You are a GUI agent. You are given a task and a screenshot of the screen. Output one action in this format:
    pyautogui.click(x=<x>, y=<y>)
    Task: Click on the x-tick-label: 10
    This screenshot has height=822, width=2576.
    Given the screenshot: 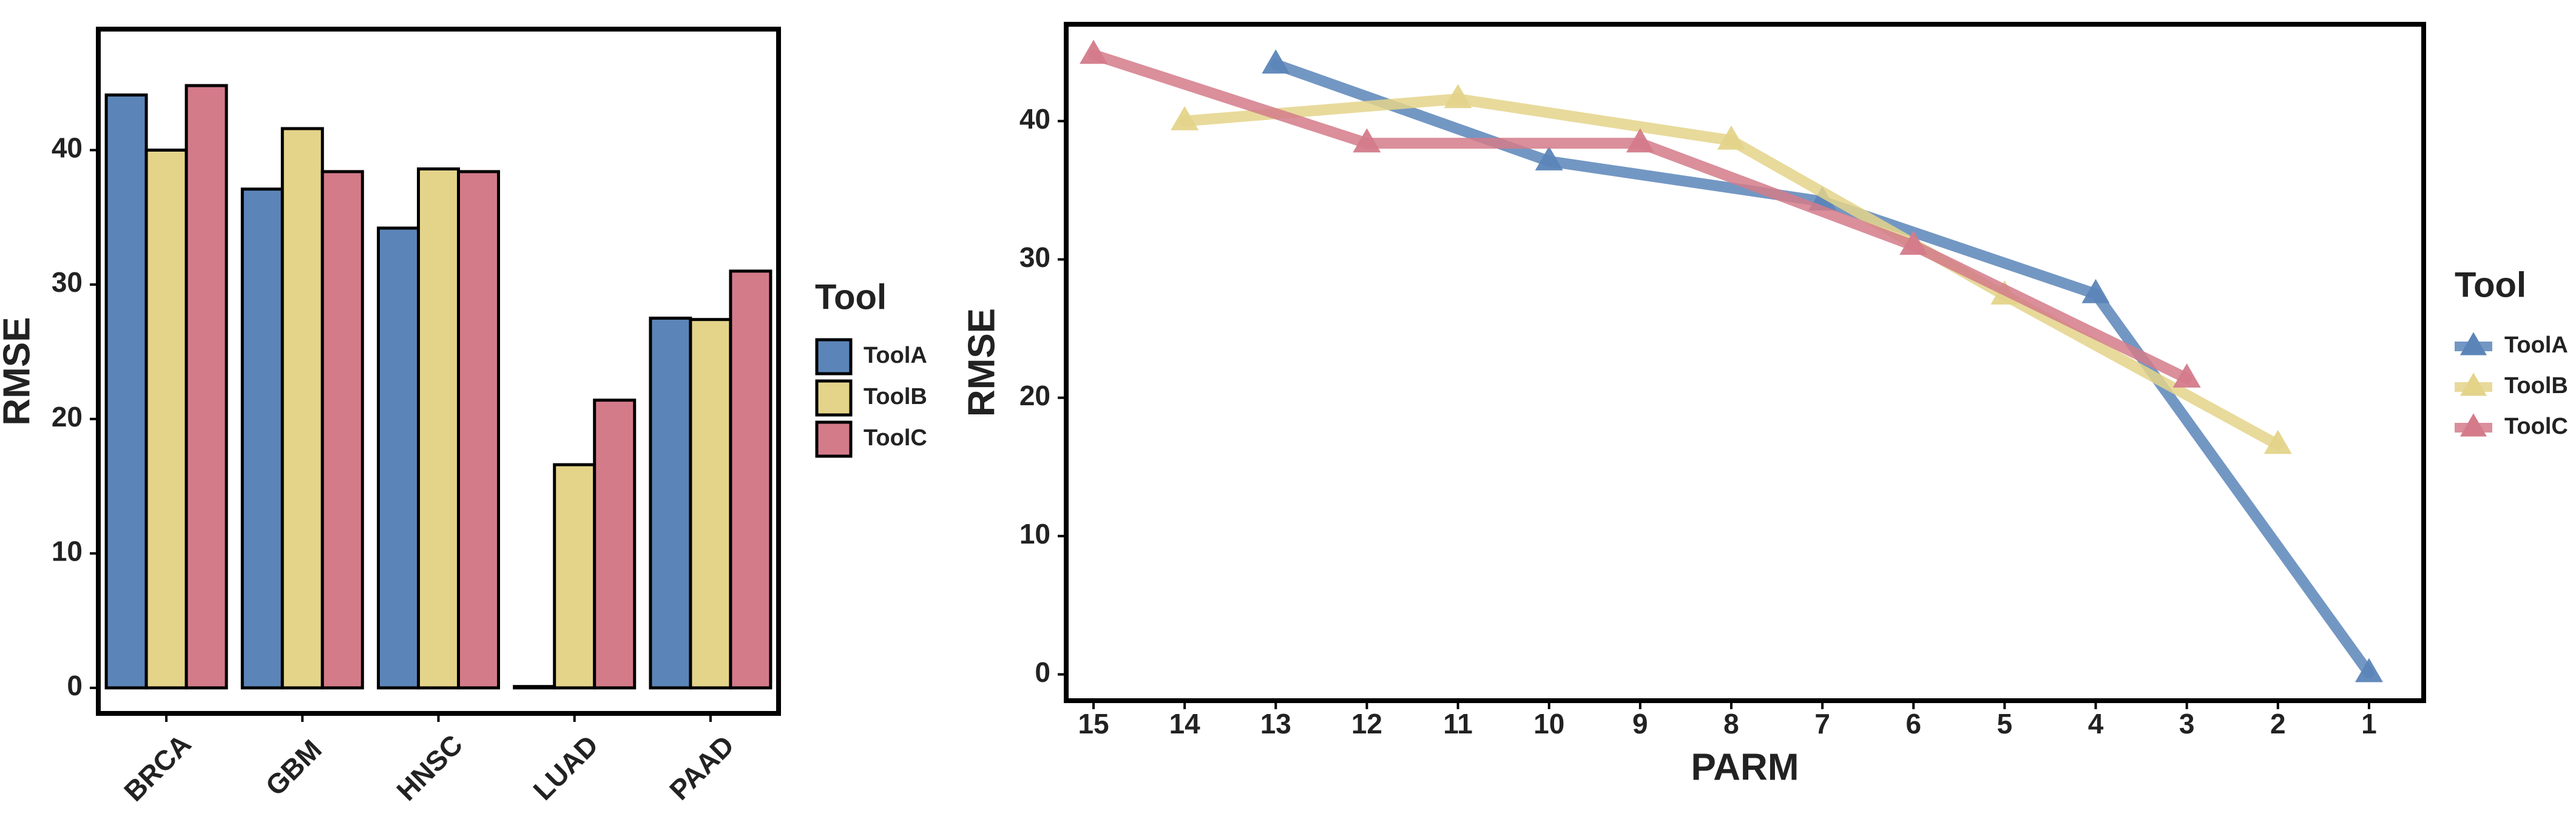 What is the action you would take?
    pyautogui.click(x=1548, y=723)
    